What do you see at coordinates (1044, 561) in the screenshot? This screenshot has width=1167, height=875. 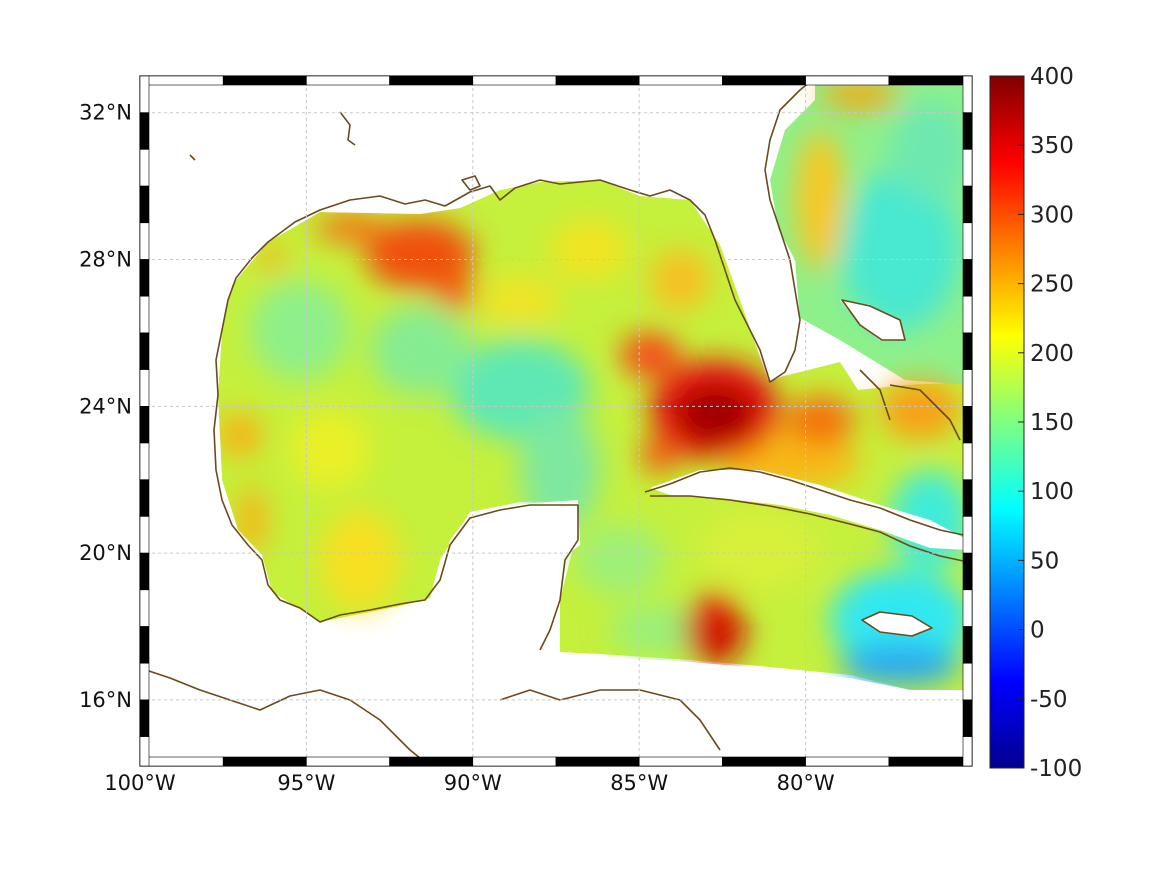 I see `colorbar-tick-label: 50` at bounding box center [1044, 561].